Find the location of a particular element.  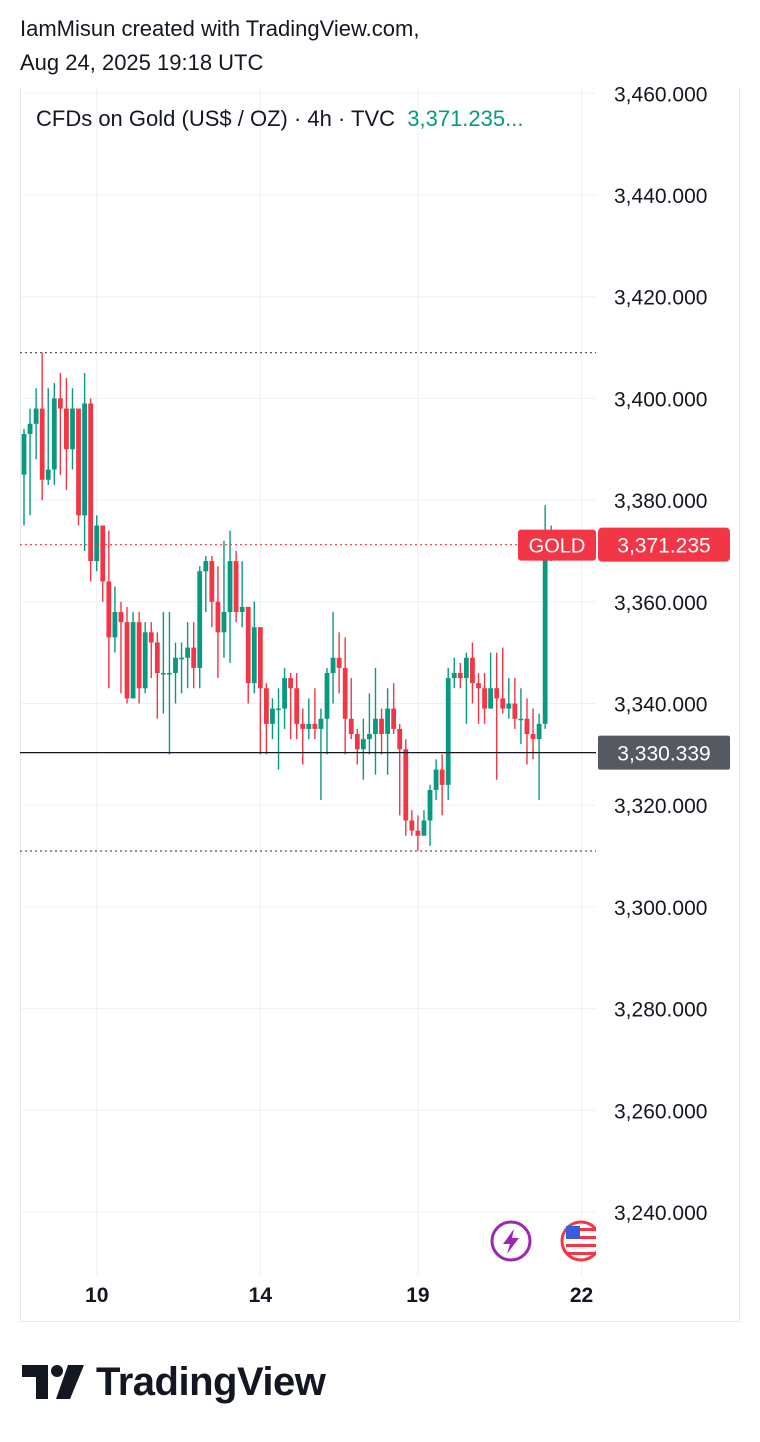

y-tick-label: 3,360.000 is located at coordinates (660, 603).